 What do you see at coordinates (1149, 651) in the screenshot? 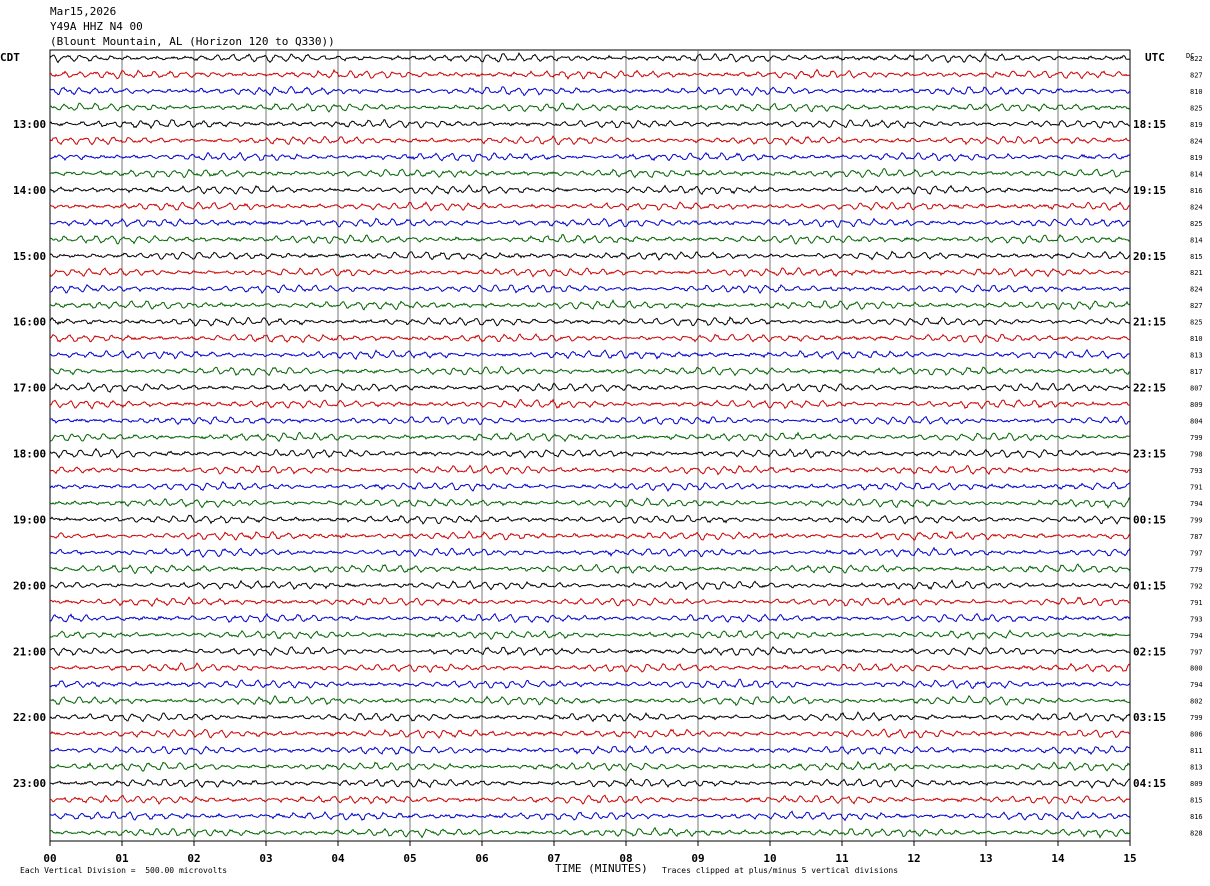
I see `utc-hour-label: 02:15` at bounding box center [1149, 651].